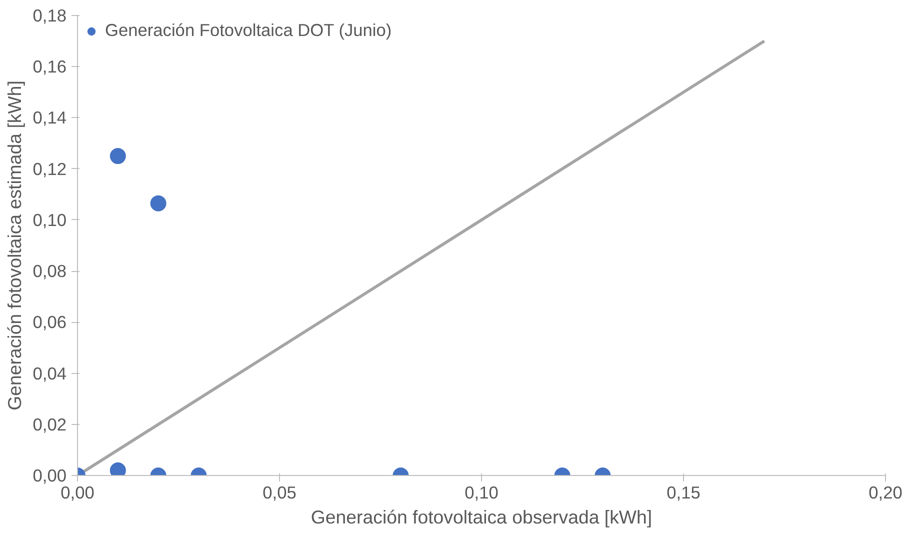 Image resolution: width=921 pixels, height=535 pixels. I want to click on x-tick-label: 0,20, so click(885, 492).